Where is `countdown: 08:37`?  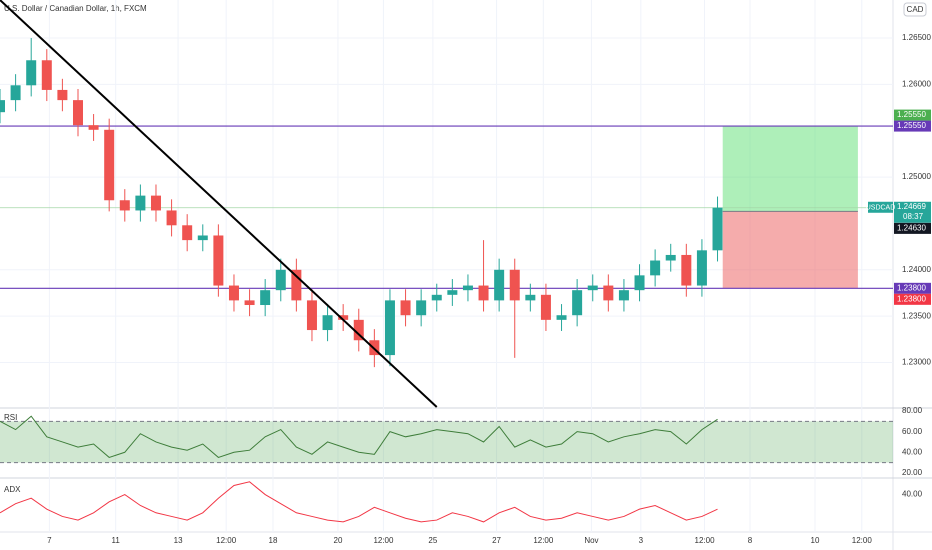
countdown: 08:37 is located at coordinates (913, 216).